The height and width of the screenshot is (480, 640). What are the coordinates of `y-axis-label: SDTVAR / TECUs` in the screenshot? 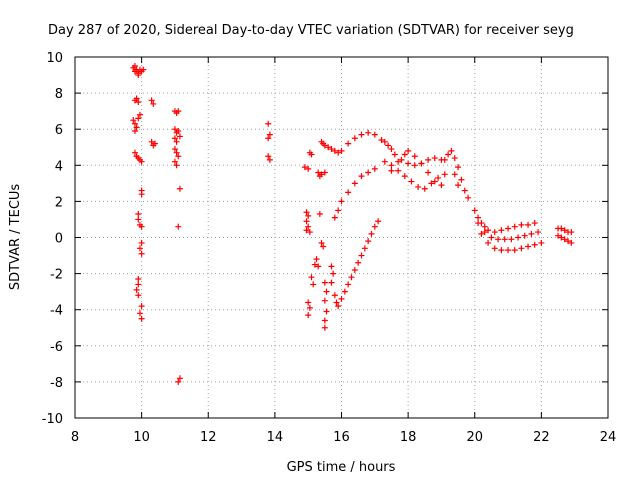 It's located at (15, 237).